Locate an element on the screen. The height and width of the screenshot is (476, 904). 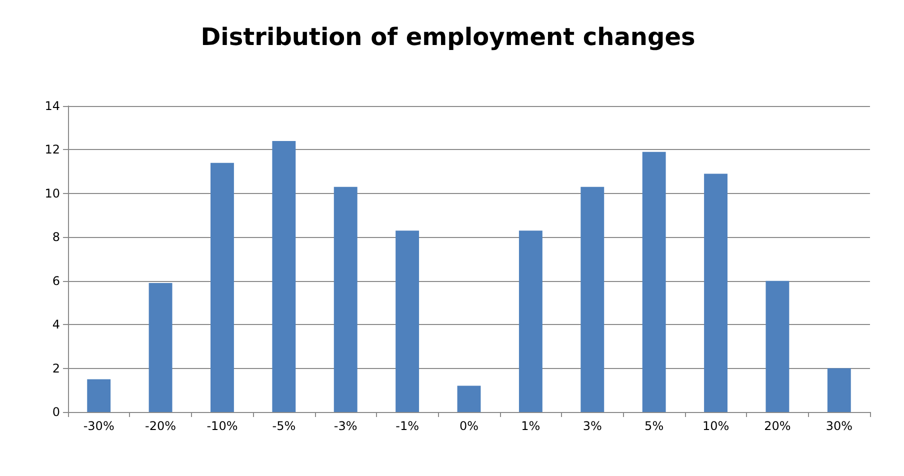
y-tick-label: 2 is located at coordinates (56, 368).